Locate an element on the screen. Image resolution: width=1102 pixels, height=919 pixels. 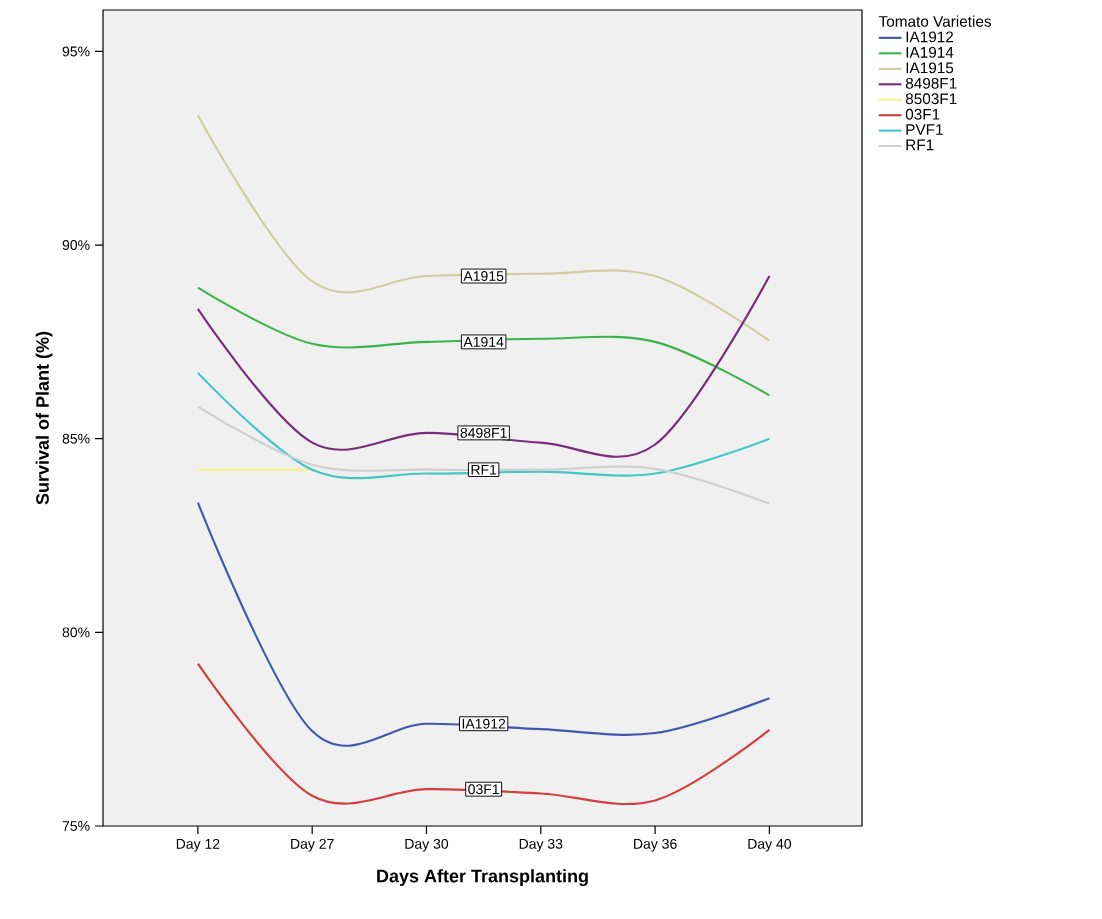
y-tick-label: 85% is located at coordinates (76, 438).